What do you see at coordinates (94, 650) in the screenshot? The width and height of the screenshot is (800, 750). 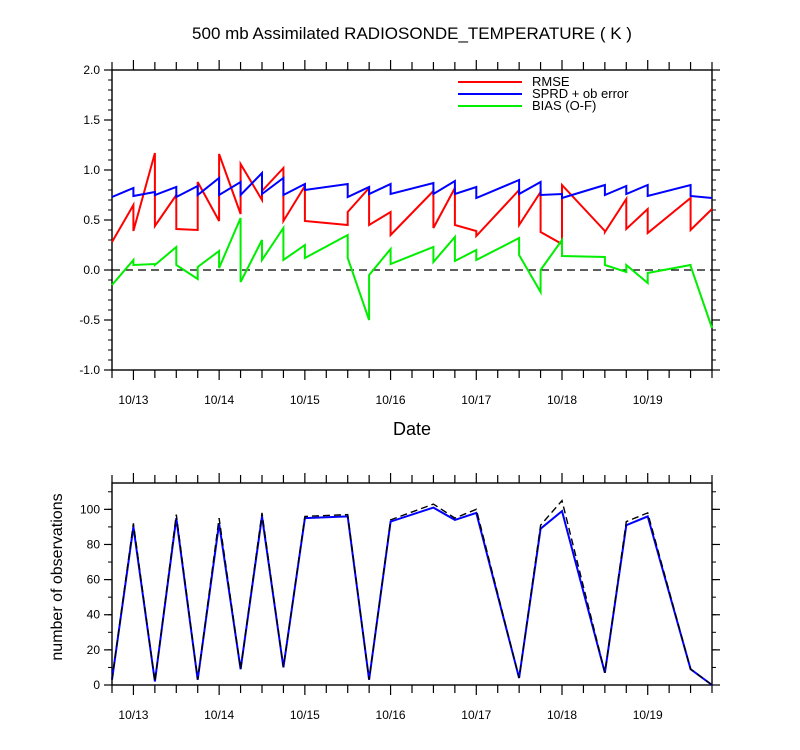 I see `y-tick-label: 20` at bounding box center [94, 650].